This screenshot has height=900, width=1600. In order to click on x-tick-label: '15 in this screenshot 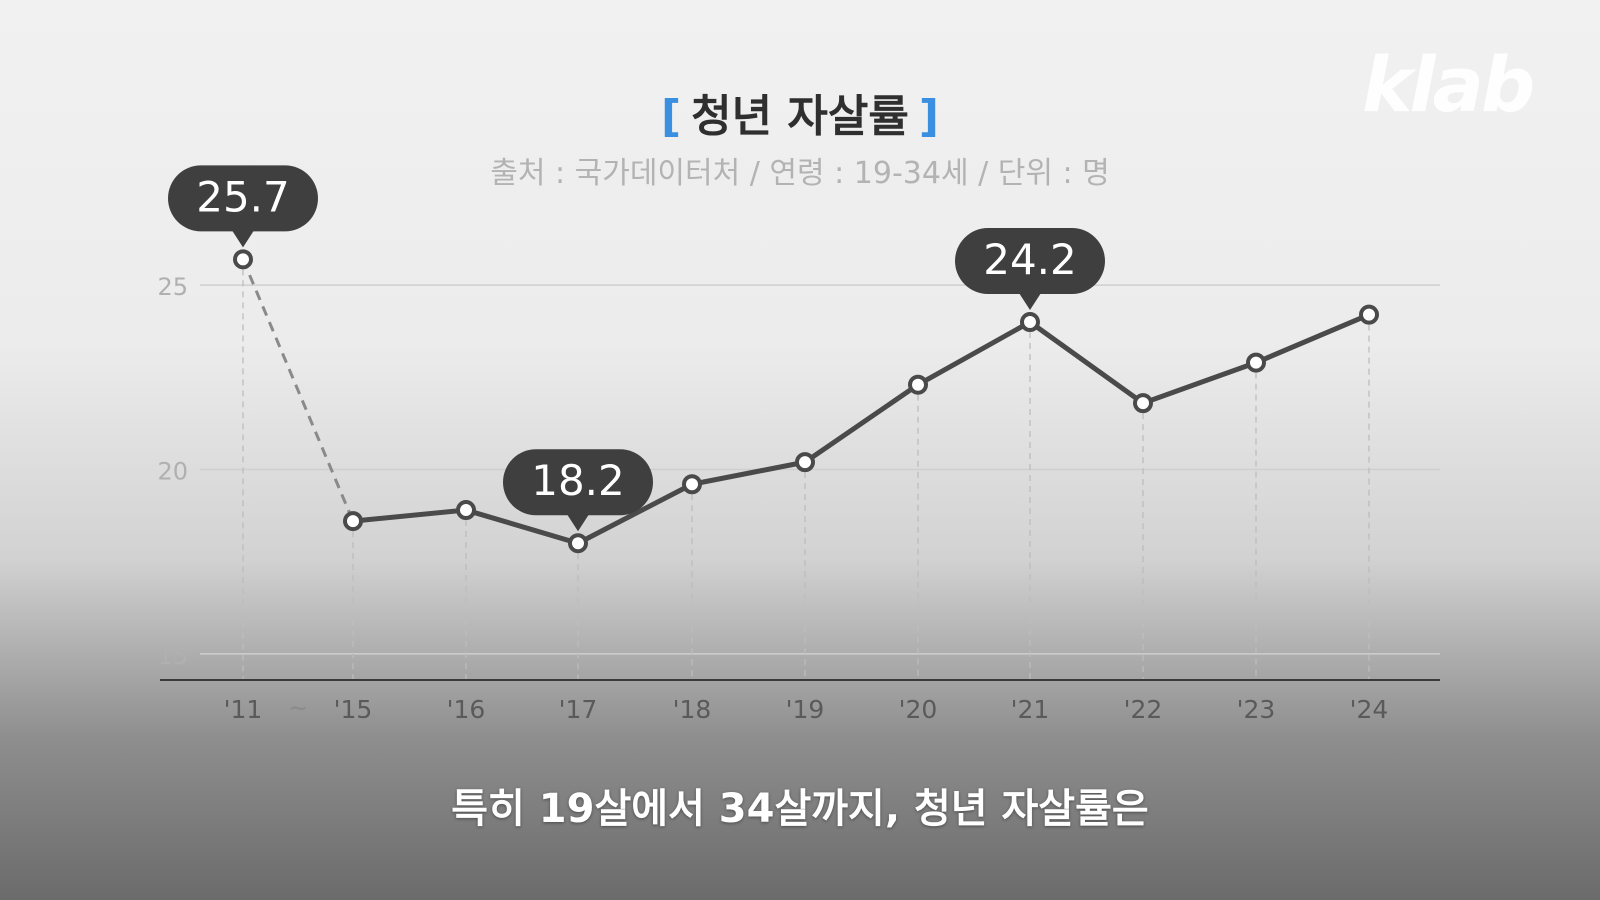, I will do `click(353, 709)`.